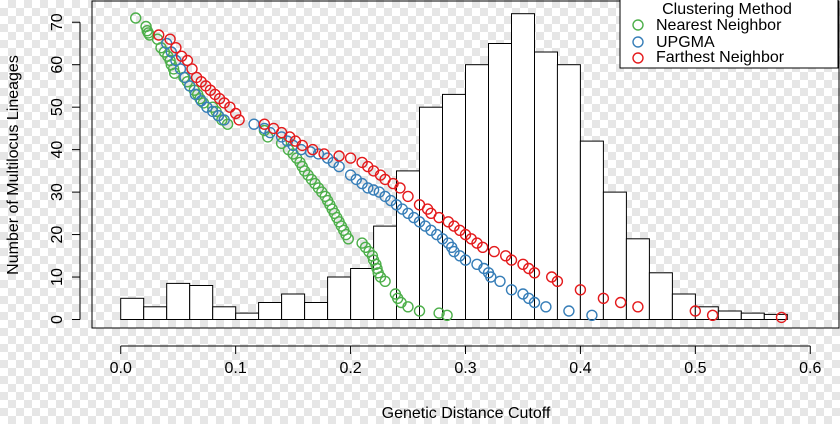  What do you see at coordinates (57, 65) in the screenshot?
I see `y-tick-label: 60` at bounding box center [57, 65].